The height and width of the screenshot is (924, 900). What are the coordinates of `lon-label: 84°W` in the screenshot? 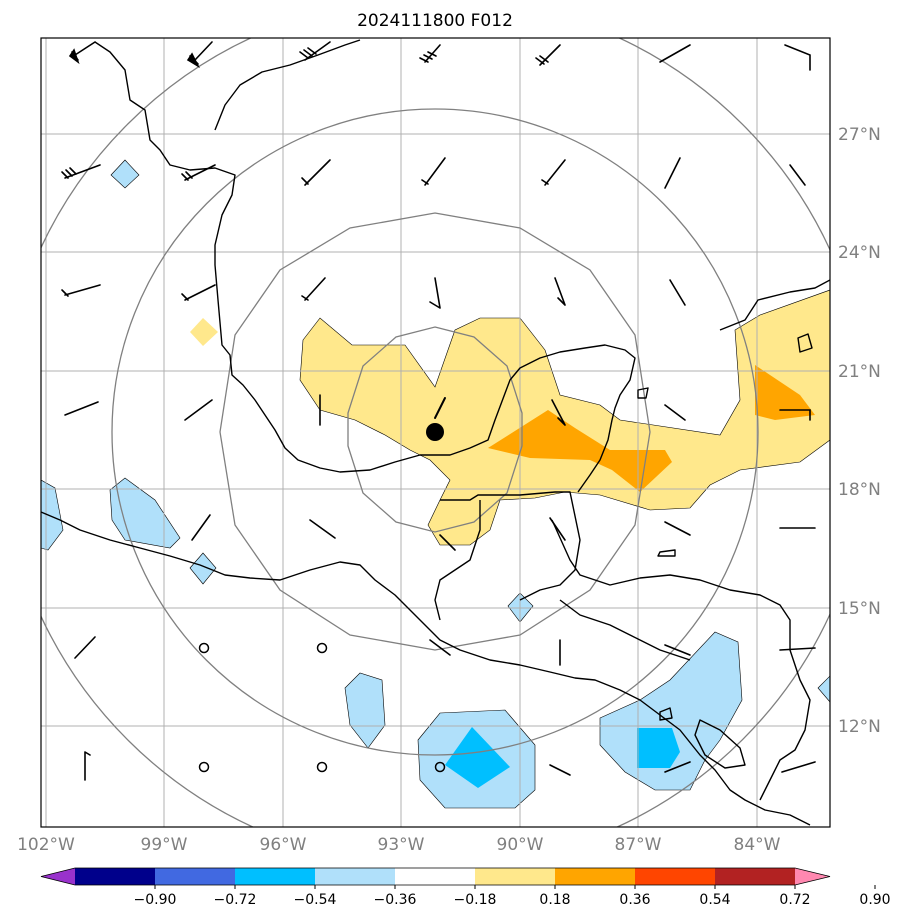 It's located at (757, 845).